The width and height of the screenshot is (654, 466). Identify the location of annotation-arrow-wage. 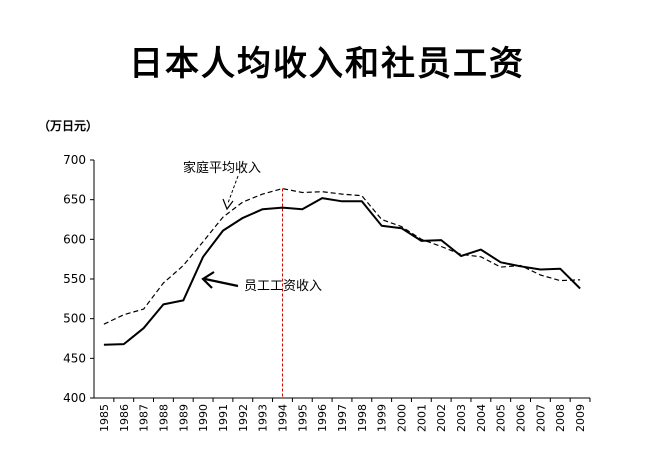
(221, 282).